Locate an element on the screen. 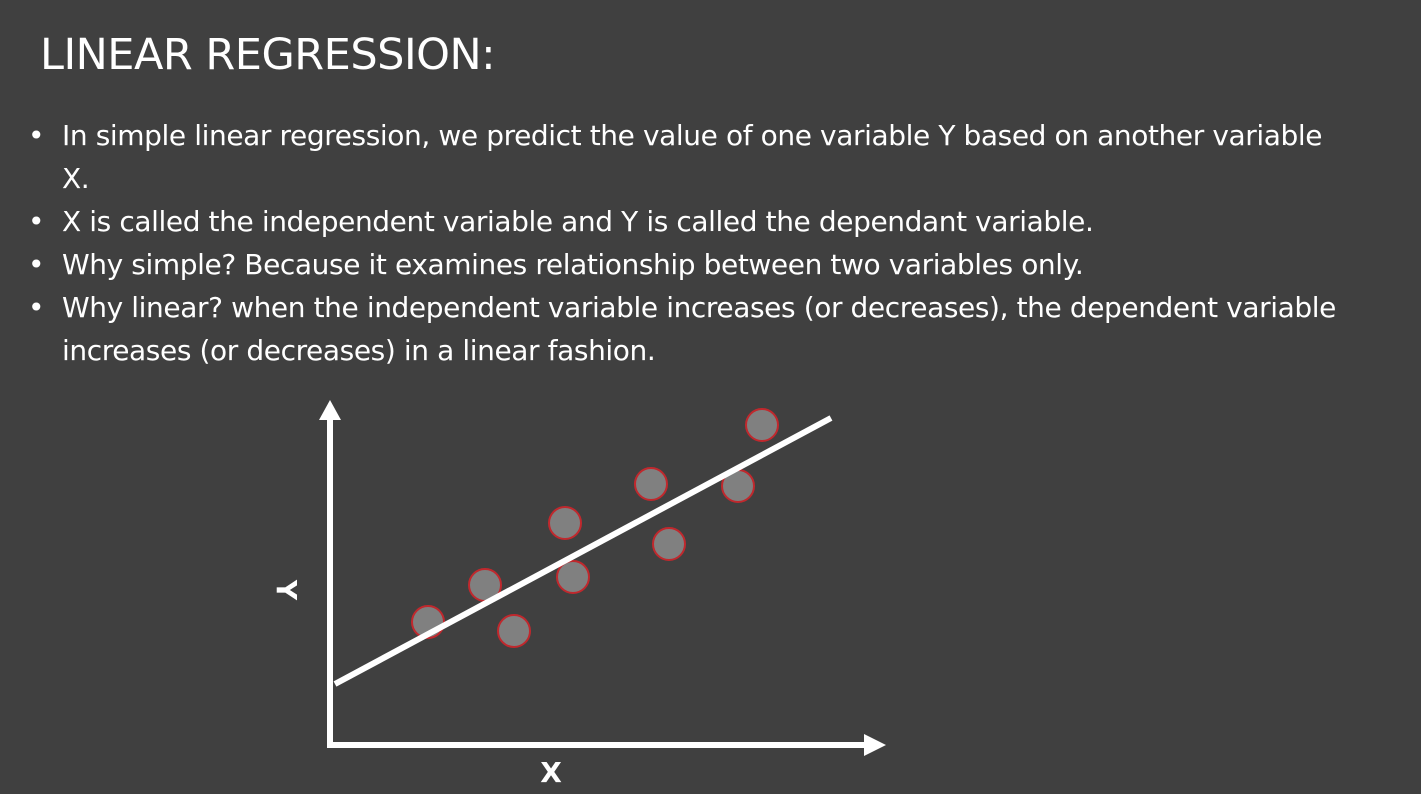  x-axis-arrowhead-icon is located at coordinates (875, 745).